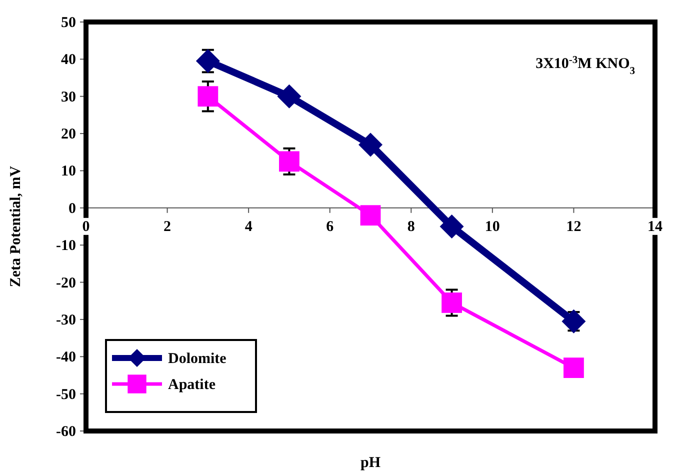  What do you see at coordinates (66, 283) in the screenshot?
I see `y-tick-label: -20` at bounding box center [66, 283].